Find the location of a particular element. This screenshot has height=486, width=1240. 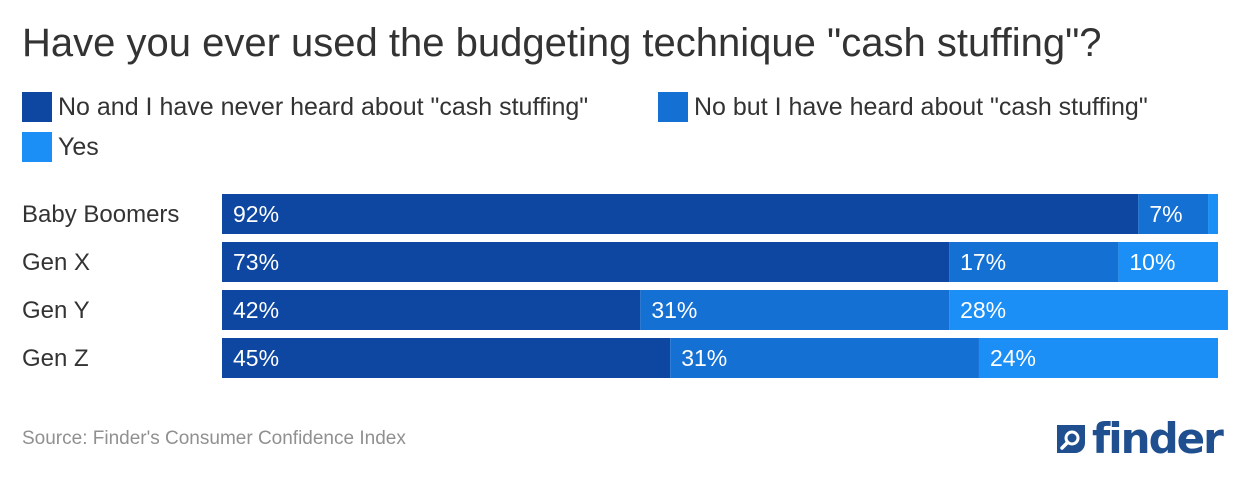

finder-logo-icon is located at coordinates (1071, 438).